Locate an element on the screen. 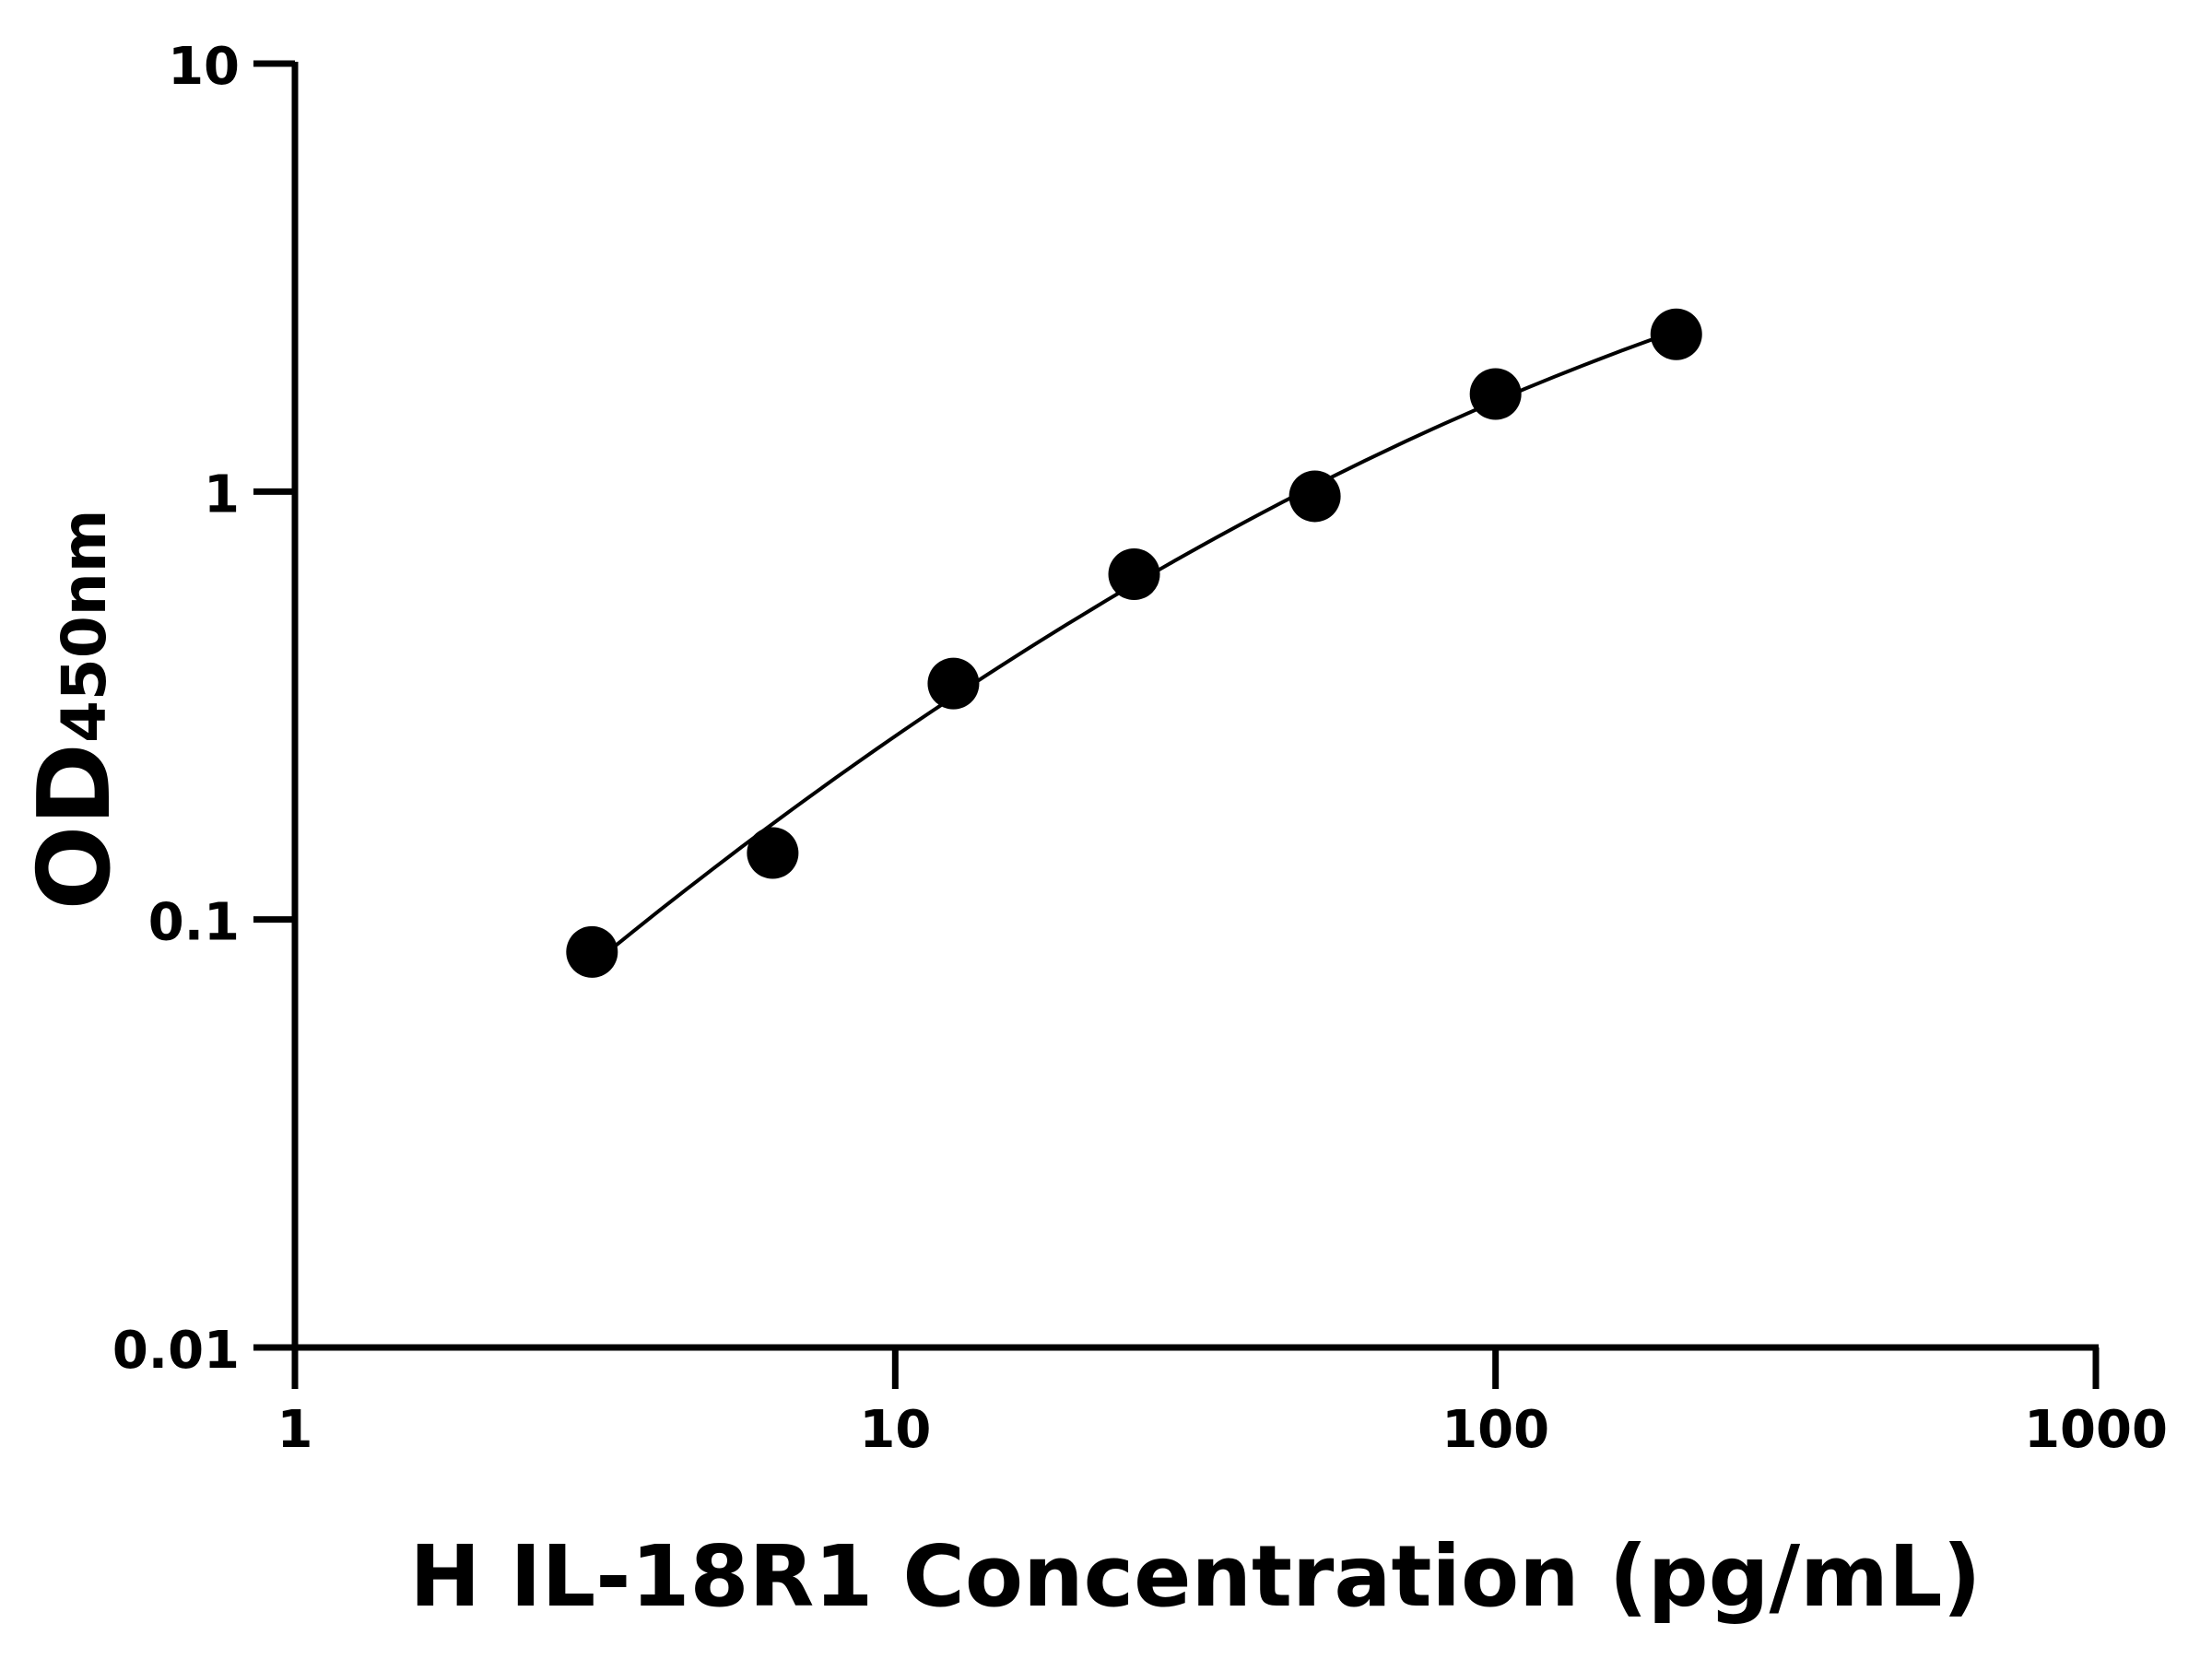 This screenshot has width=2212, height=1659. y-tick-label: 0.01 is located at coordinates (176, 1351).